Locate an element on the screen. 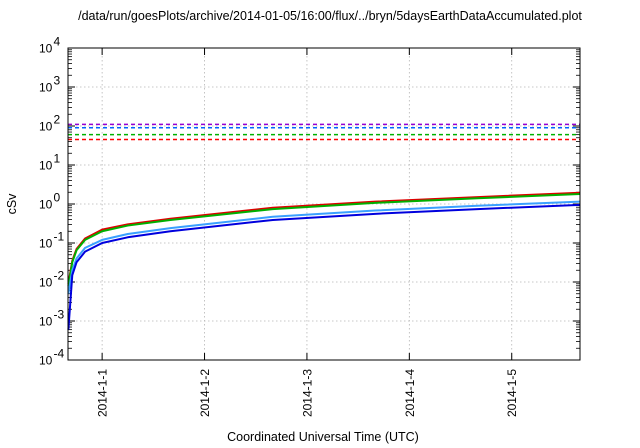 Image resolution: width=640 pixels, height=448 pixels. y-tick-label: 10 4 is located at coordinates (50, 45).